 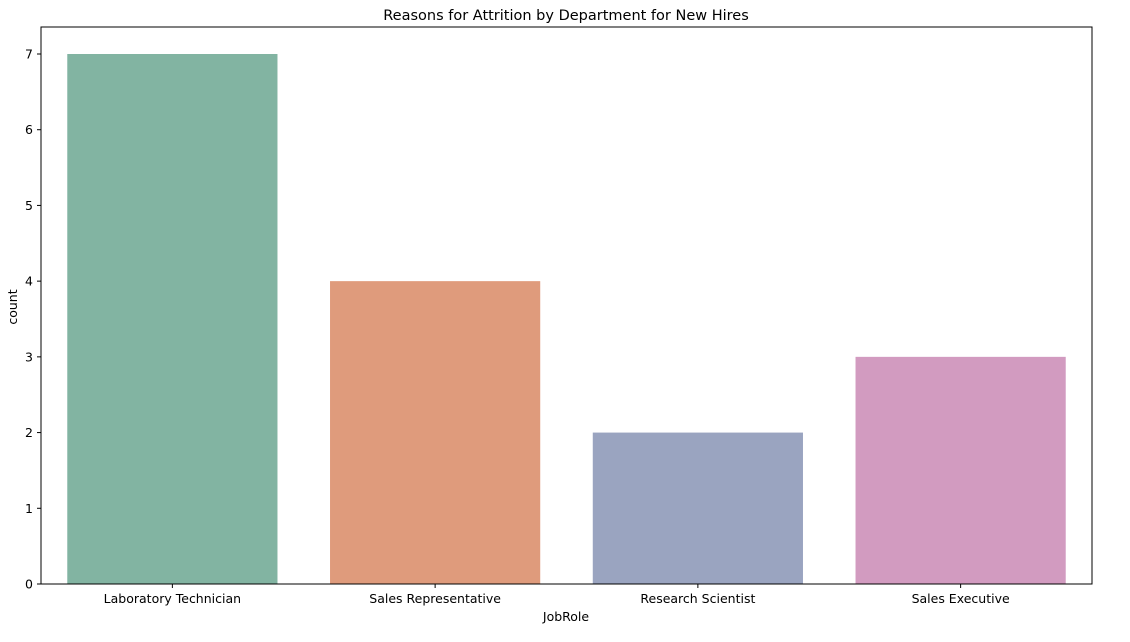 I want to click on y-axis-label: count, so click(x=12, y=306).